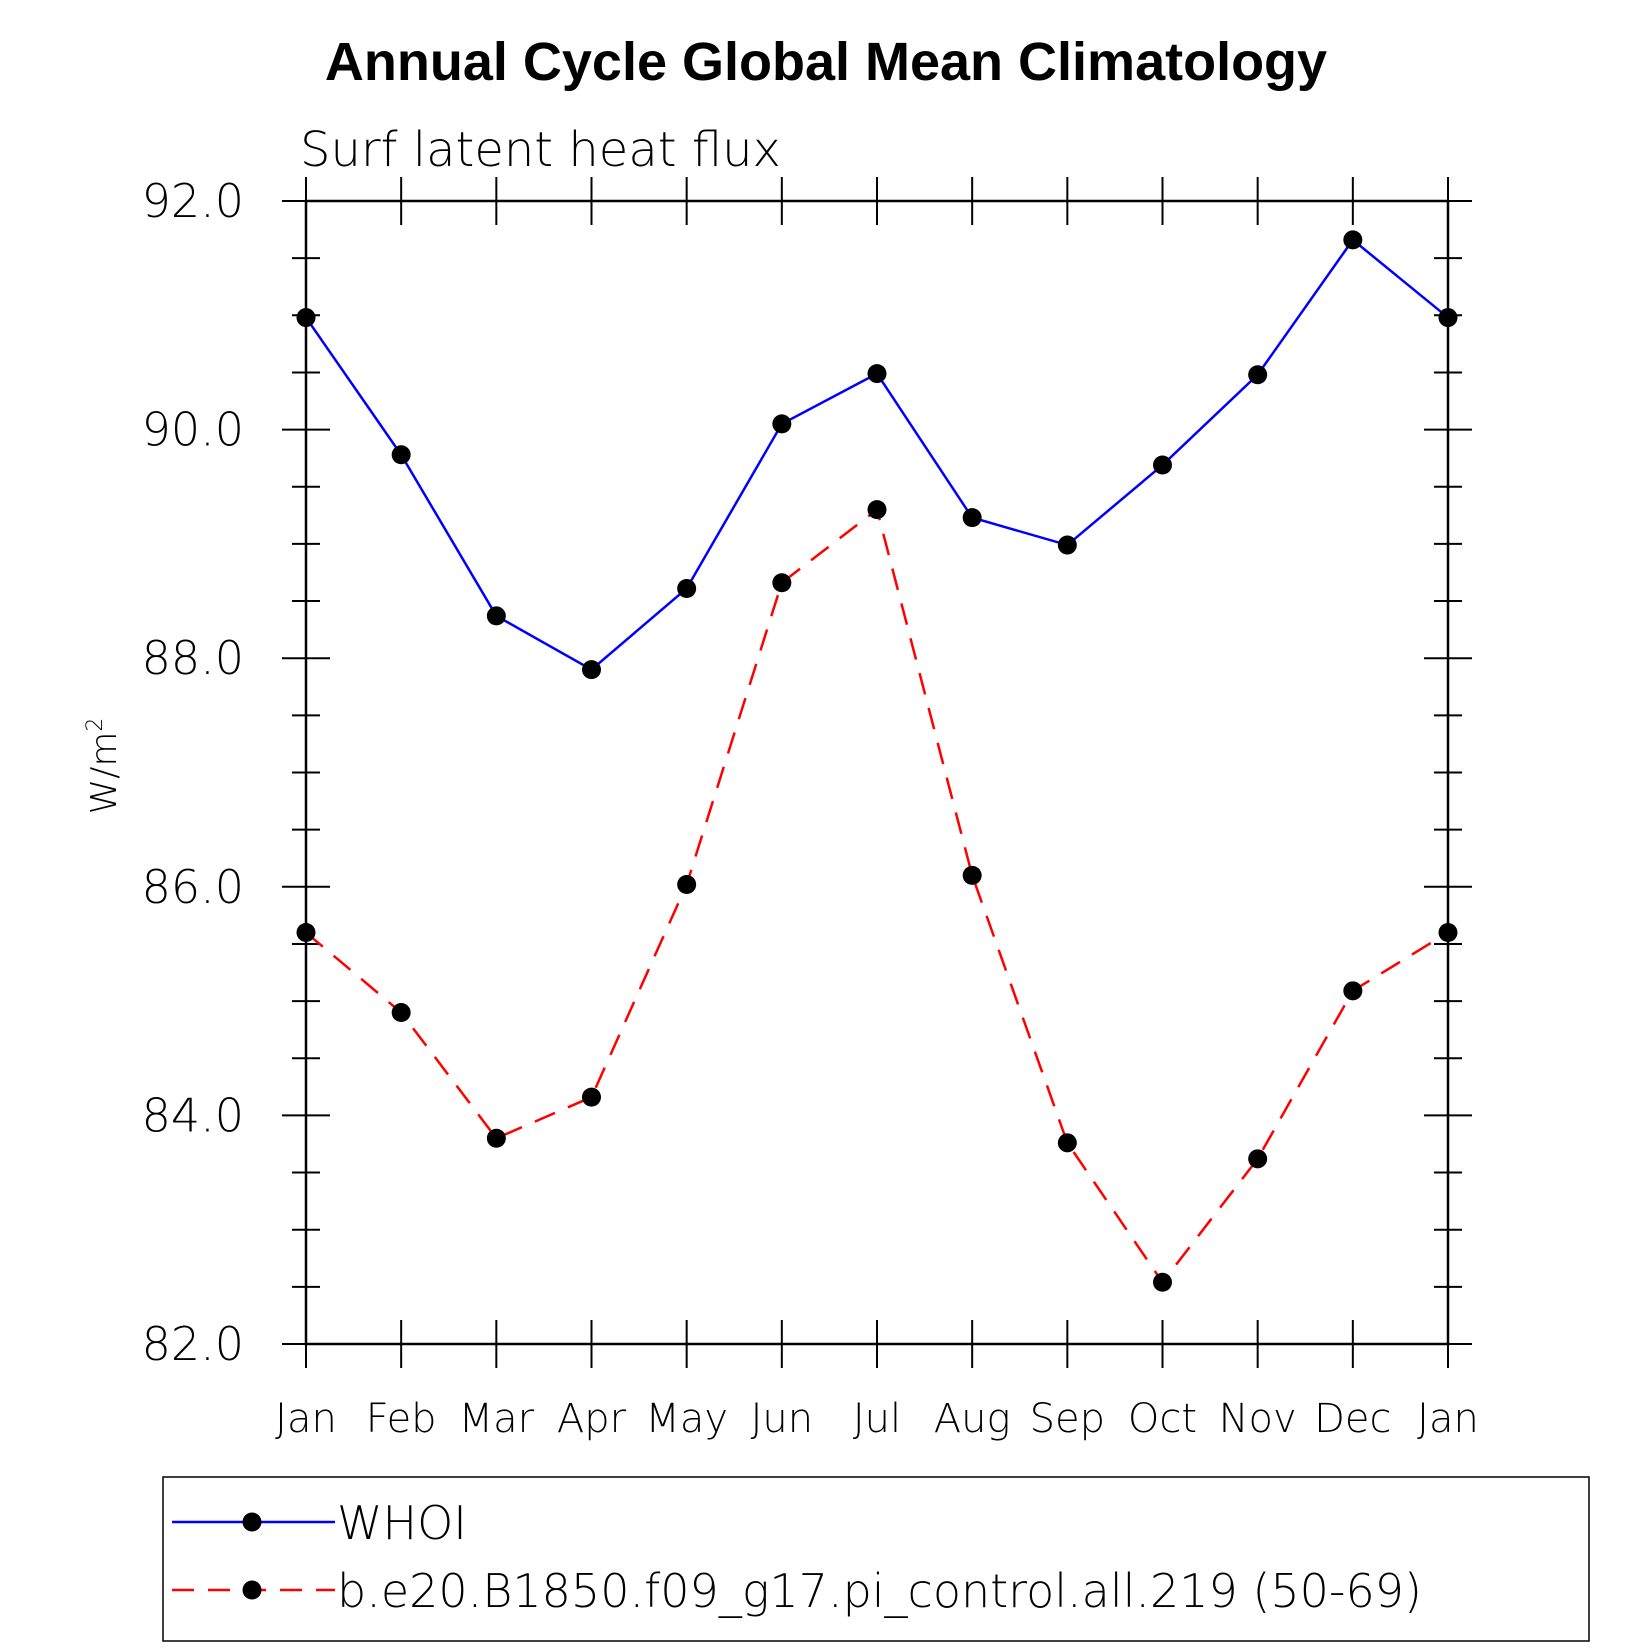 Image resolution: width=1652 pixels, height=1652 pixels. I want to click on y-axis-label: W/m2, so click(104, 766).